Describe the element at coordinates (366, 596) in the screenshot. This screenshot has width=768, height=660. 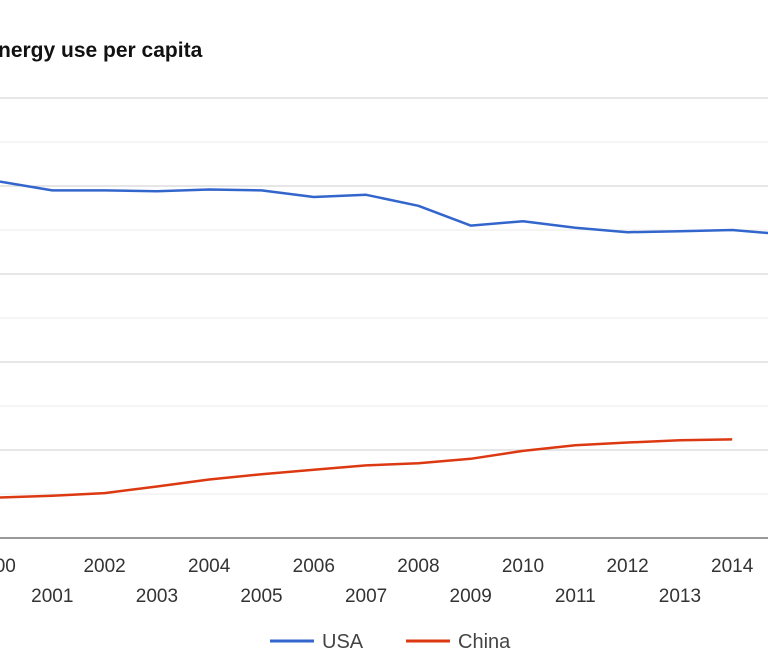
I see `x-tick-label: 2007` at that location.